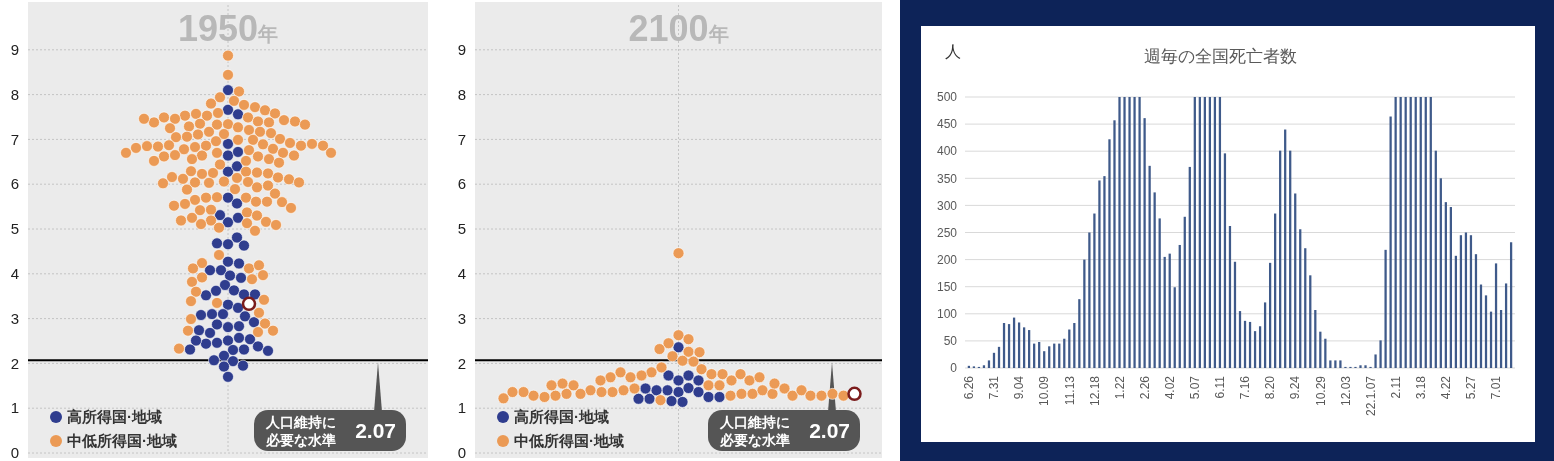 Image resolution: width=1554 pixels, height=461 pixels. Describe the element at coordinates (947, 151) in the screenshot. I see `y-tick-label: 400` at that location.